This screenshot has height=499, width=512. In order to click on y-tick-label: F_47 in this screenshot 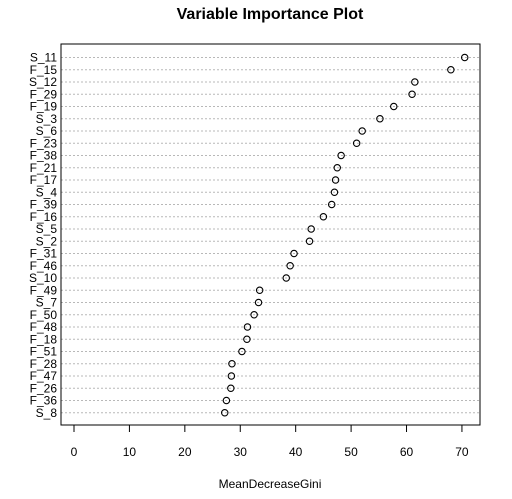, I will do `click(44, 376)`.